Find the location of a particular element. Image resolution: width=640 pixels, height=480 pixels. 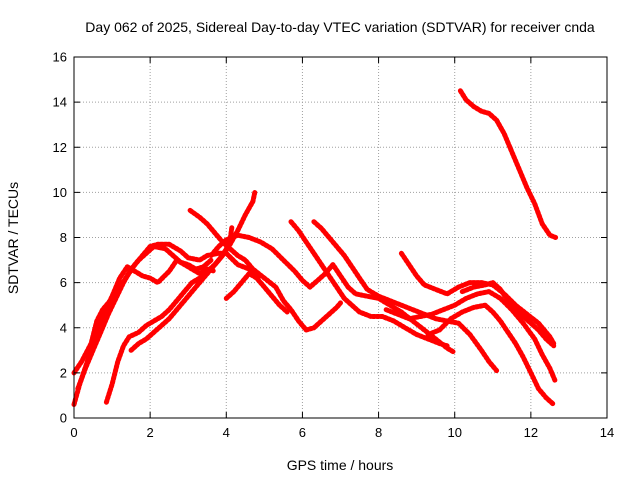

x-tick-label: 8 is located at coordinates (378, 432).